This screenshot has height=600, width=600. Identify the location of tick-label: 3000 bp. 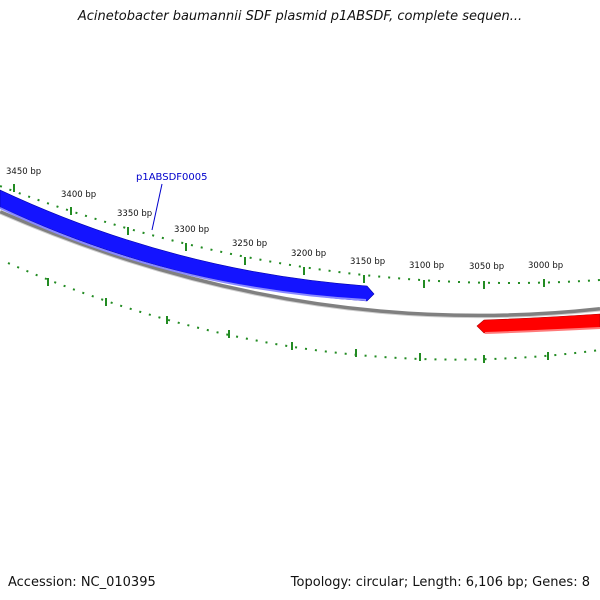
(545, 266).